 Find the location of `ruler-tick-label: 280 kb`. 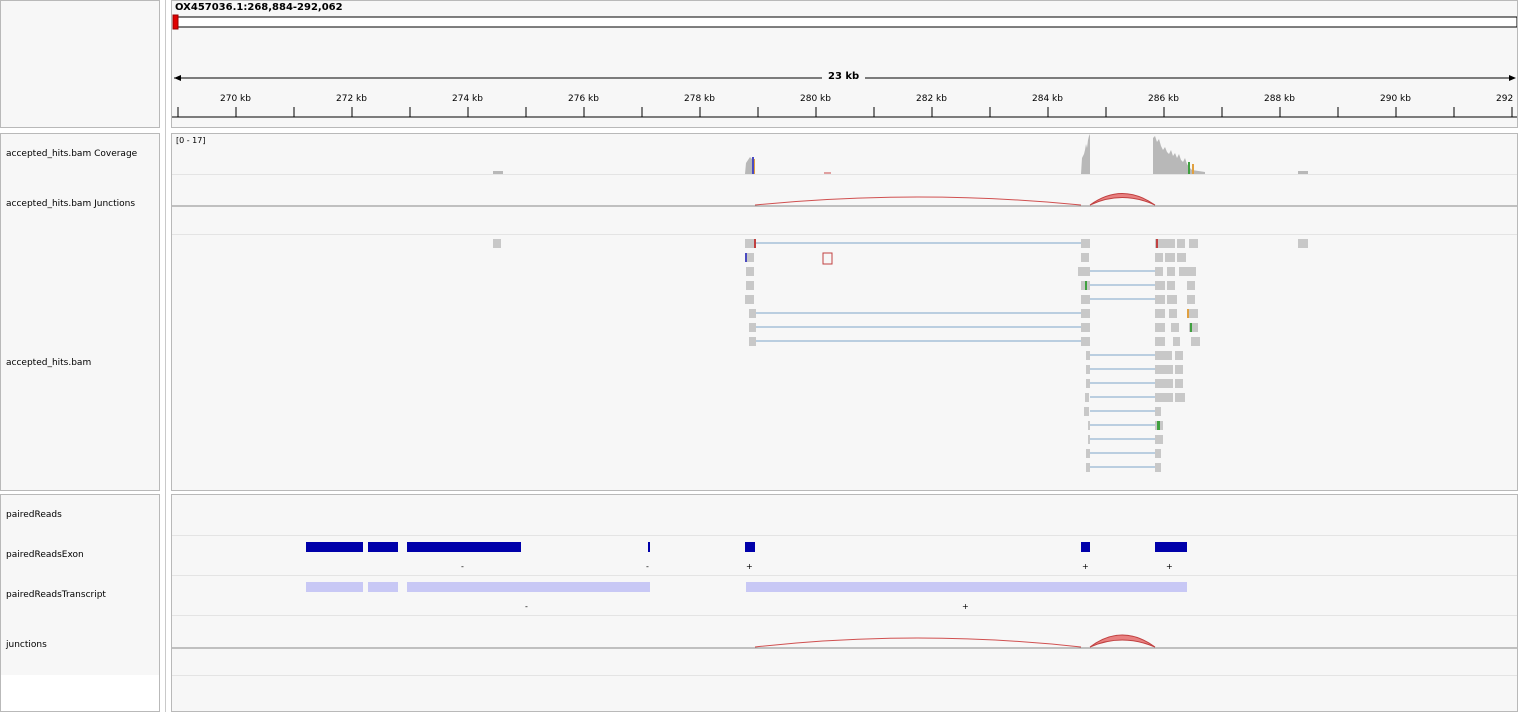

ruler-tick-label: 280 kb is located at coordinates (815, 99).